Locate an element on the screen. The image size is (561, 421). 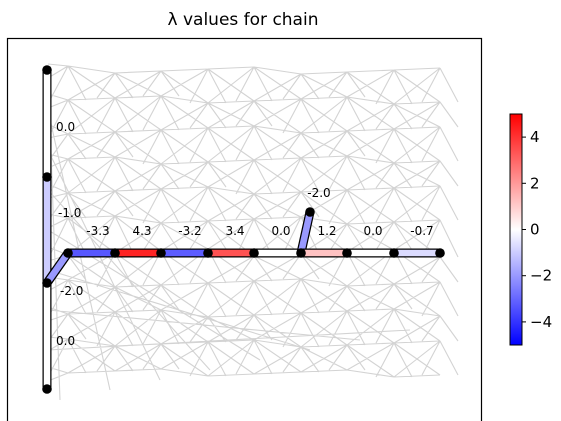
colorbar-tick-label: 0 is located at coordinates (535, 230).